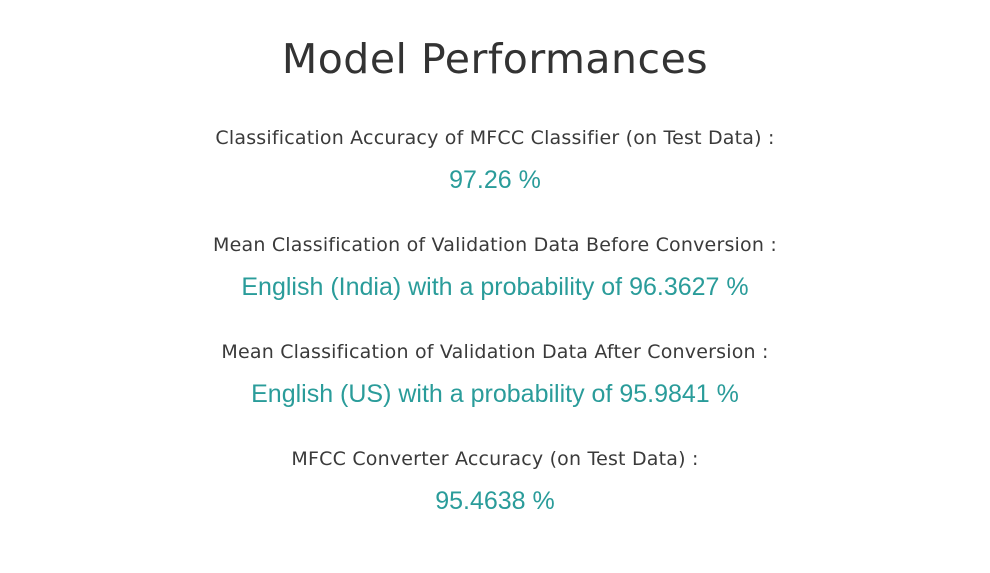 The width and height of the screenshot is (990, 573). I want to click on classifier-accuracy-value: 97.26 %, so click(495, 180).